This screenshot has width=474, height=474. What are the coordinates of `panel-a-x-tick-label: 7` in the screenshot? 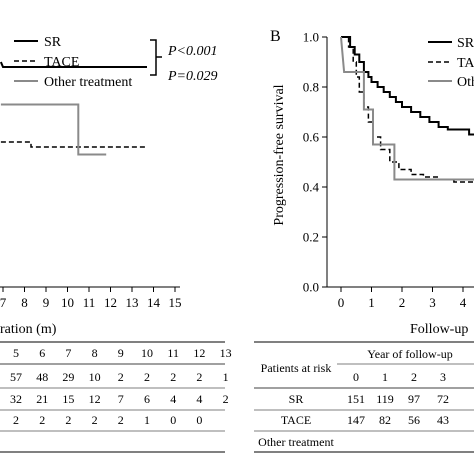 It's located at (3, 302).